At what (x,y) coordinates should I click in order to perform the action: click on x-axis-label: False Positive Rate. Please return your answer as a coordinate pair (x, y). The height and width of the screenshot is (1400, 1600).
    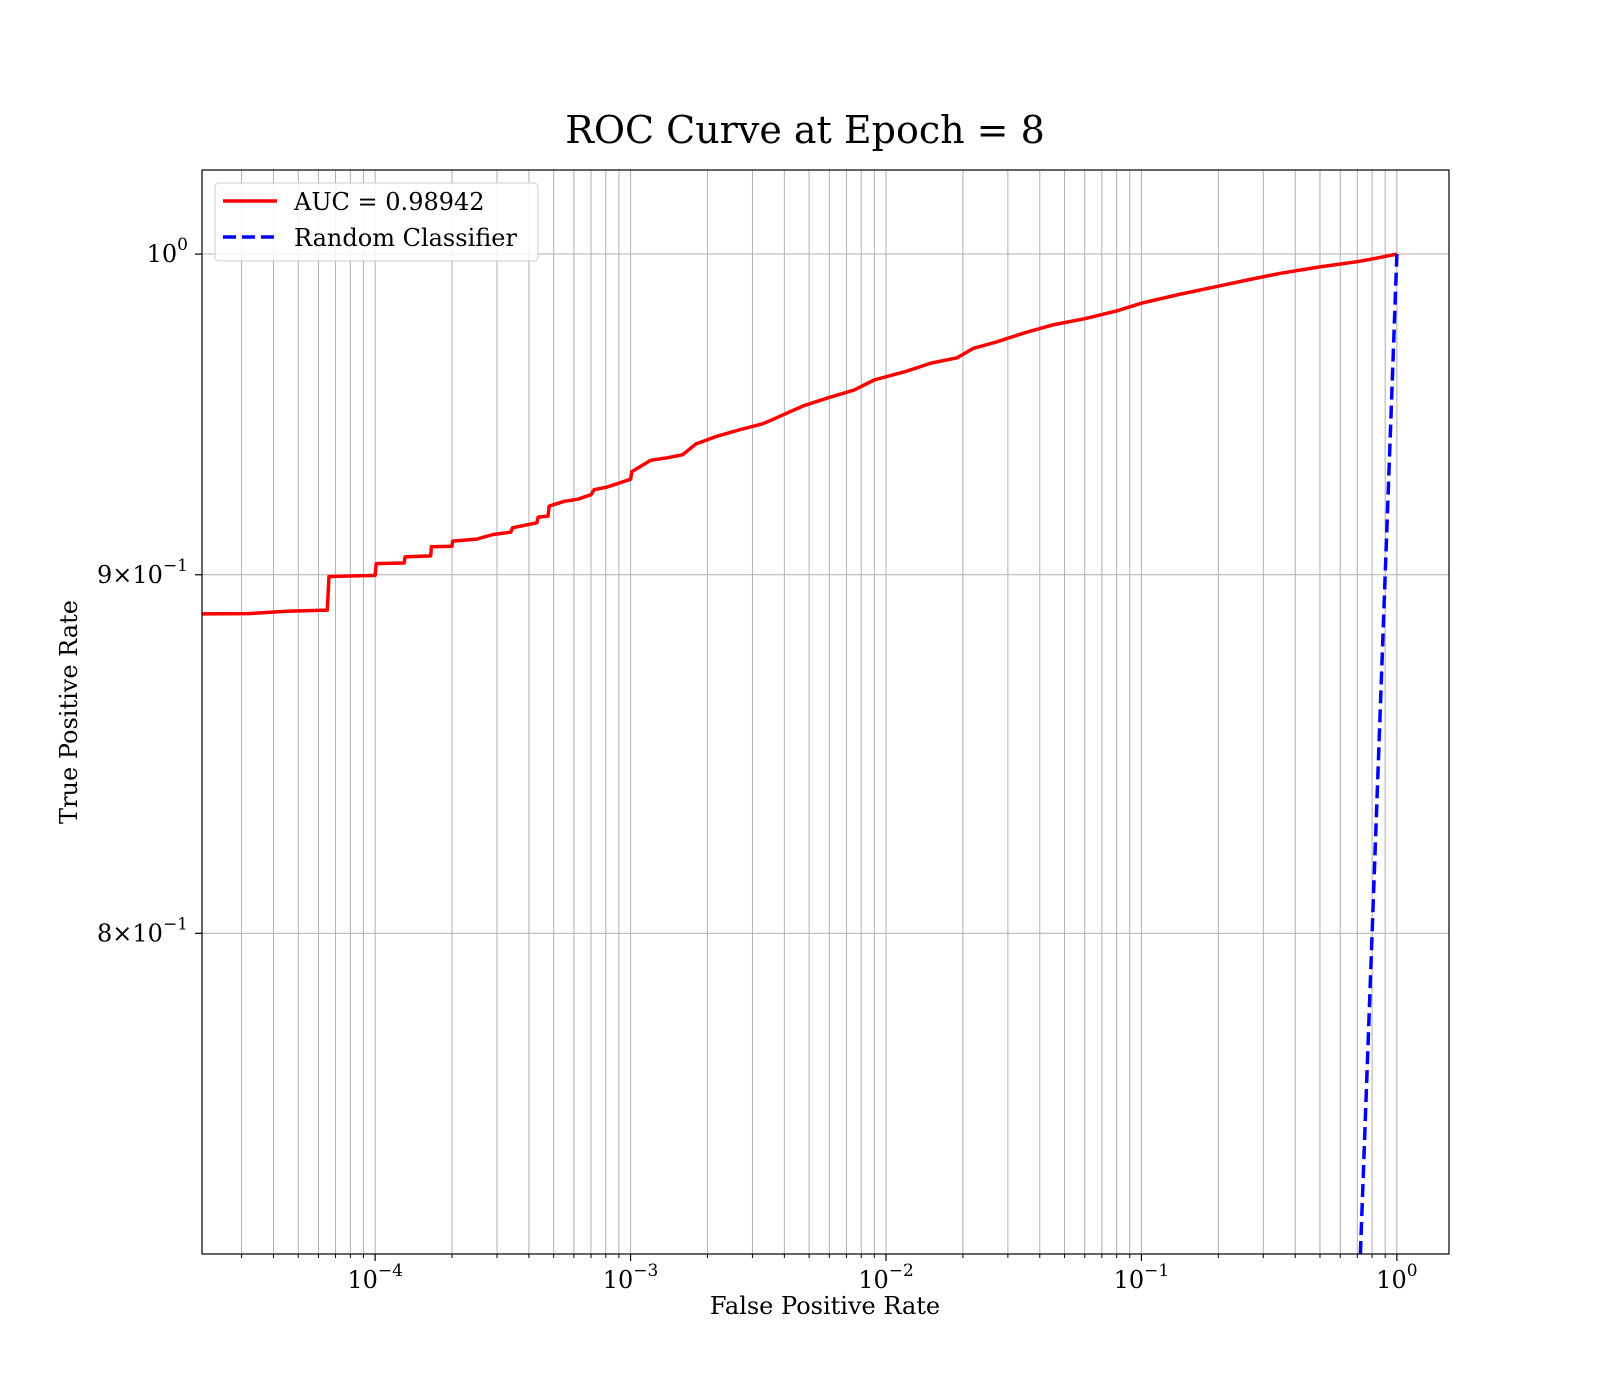
    Looking at the image, I should click on (825, 1306).